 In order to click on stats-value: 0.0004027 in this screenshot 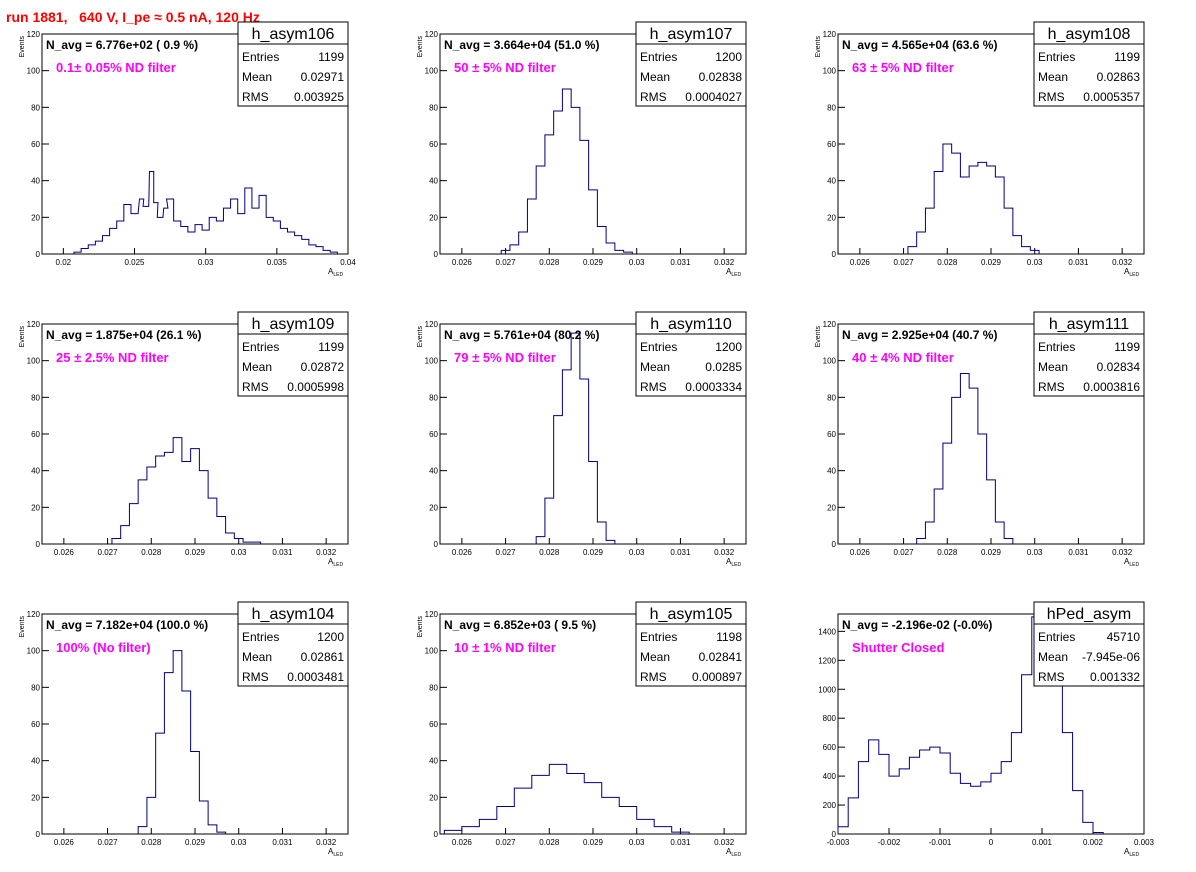, I will do `click(713, 97)`.